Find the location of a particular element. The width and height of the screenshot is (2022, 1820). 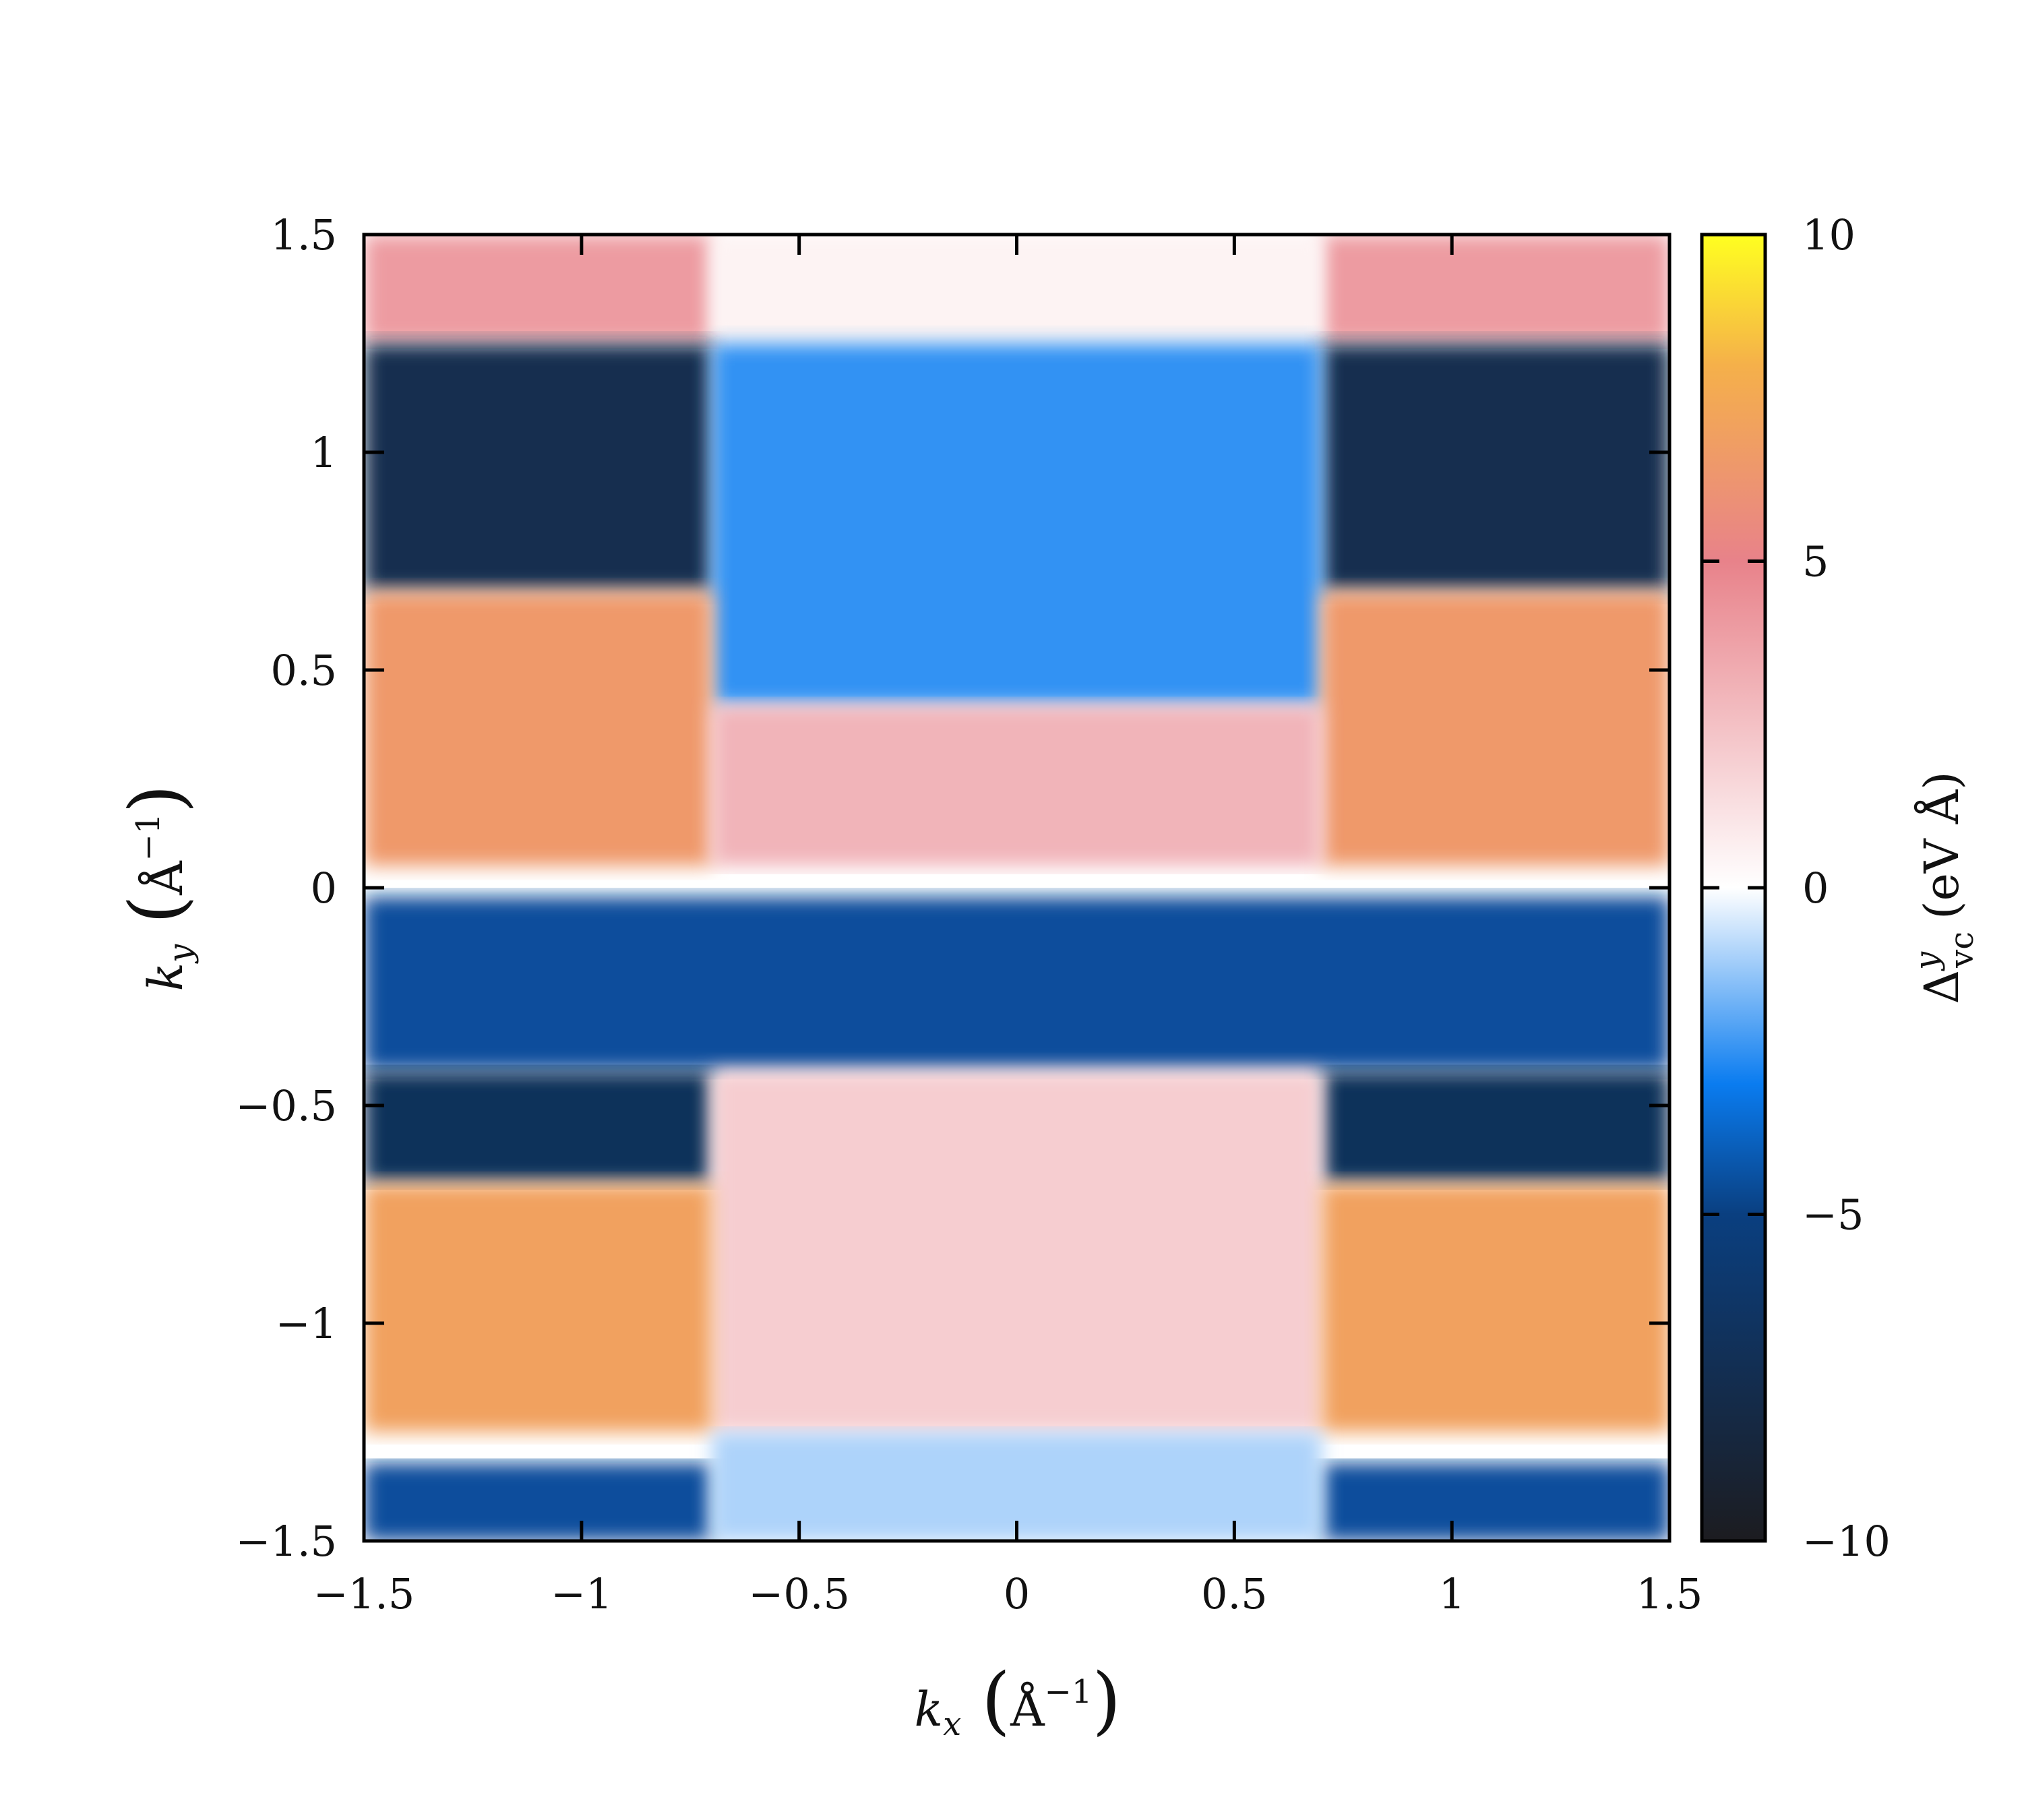

x-tick-label: −0.5 is located at coordinates (799, 1593).